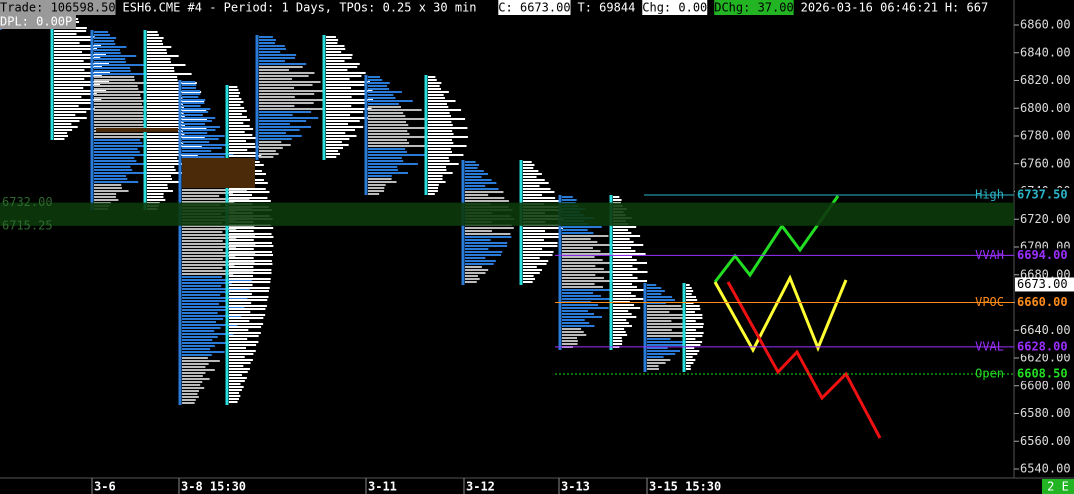  Describe the element at coordinates (869, 8) in the screenshot. I see `header-field: 2026-03-16 06:46:21` at that location.